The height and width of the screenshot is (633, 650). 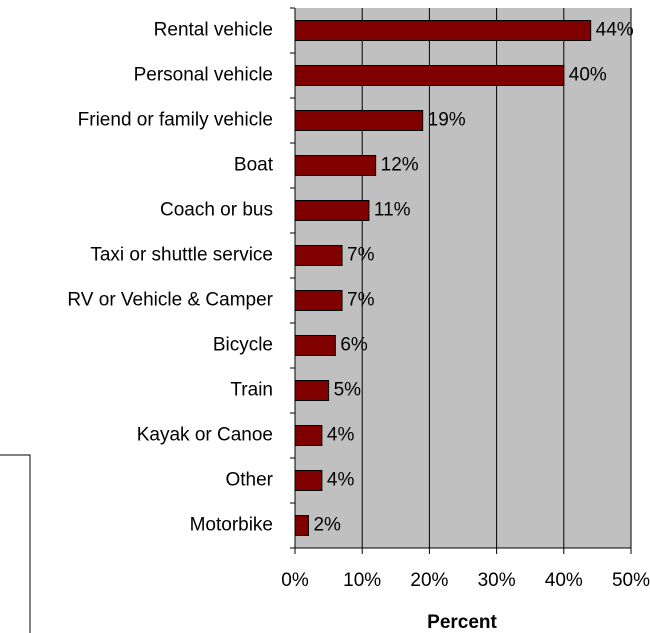 I want to click on data-label: 6%, so click(x=354, y=345).